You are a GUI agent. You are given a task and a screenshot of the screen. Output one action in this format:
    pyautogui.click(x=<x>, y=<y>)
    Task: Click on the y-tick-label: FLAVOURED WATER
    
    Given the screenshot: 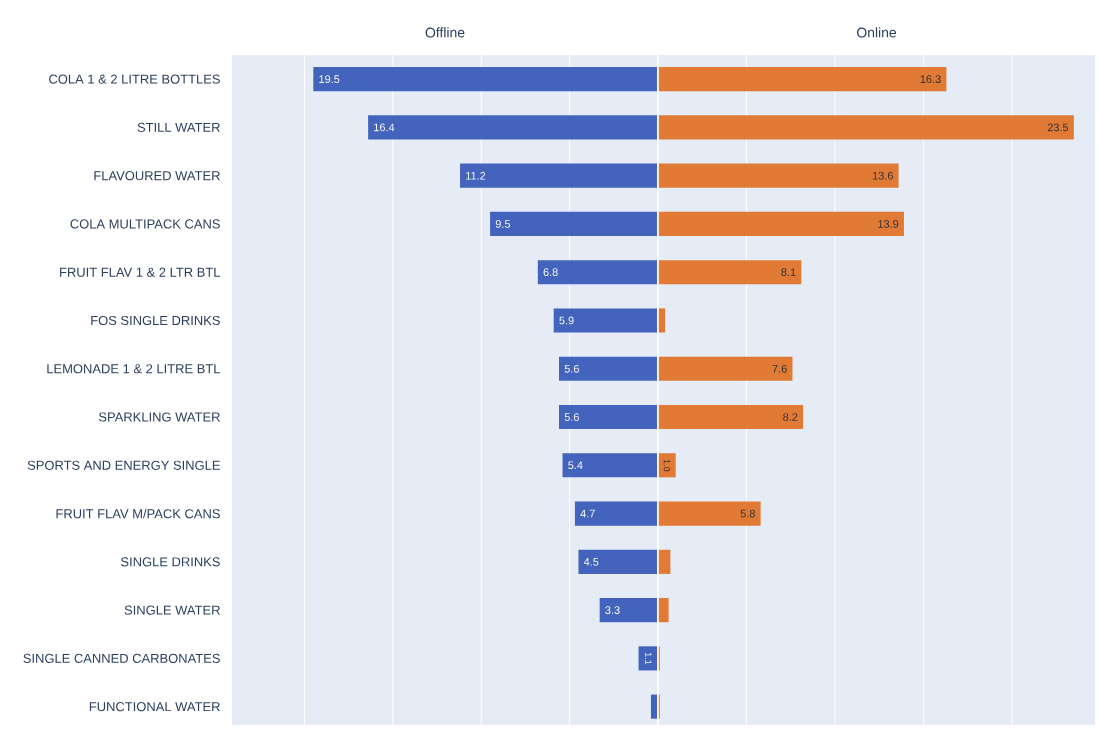 What is the action you would take?
    pyautogui.click(x=157, y=176)
    